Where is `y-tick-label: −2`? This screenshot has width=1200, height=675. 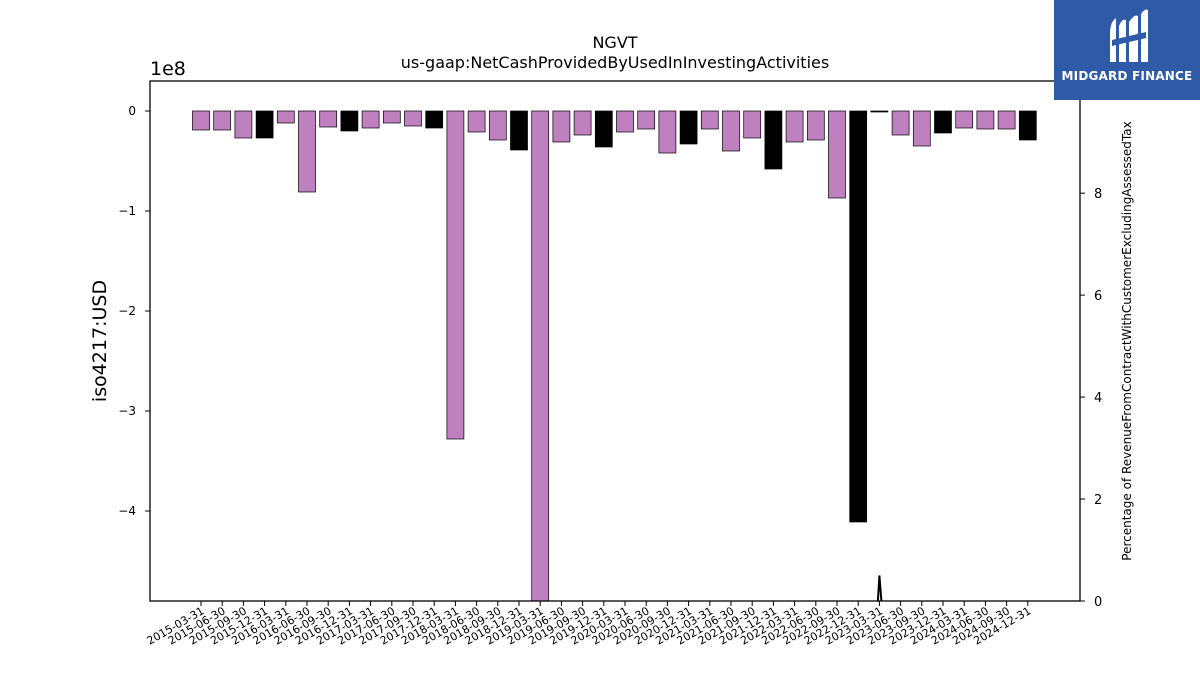 y-tick-label: −2 is located at coordinates (127, 311).